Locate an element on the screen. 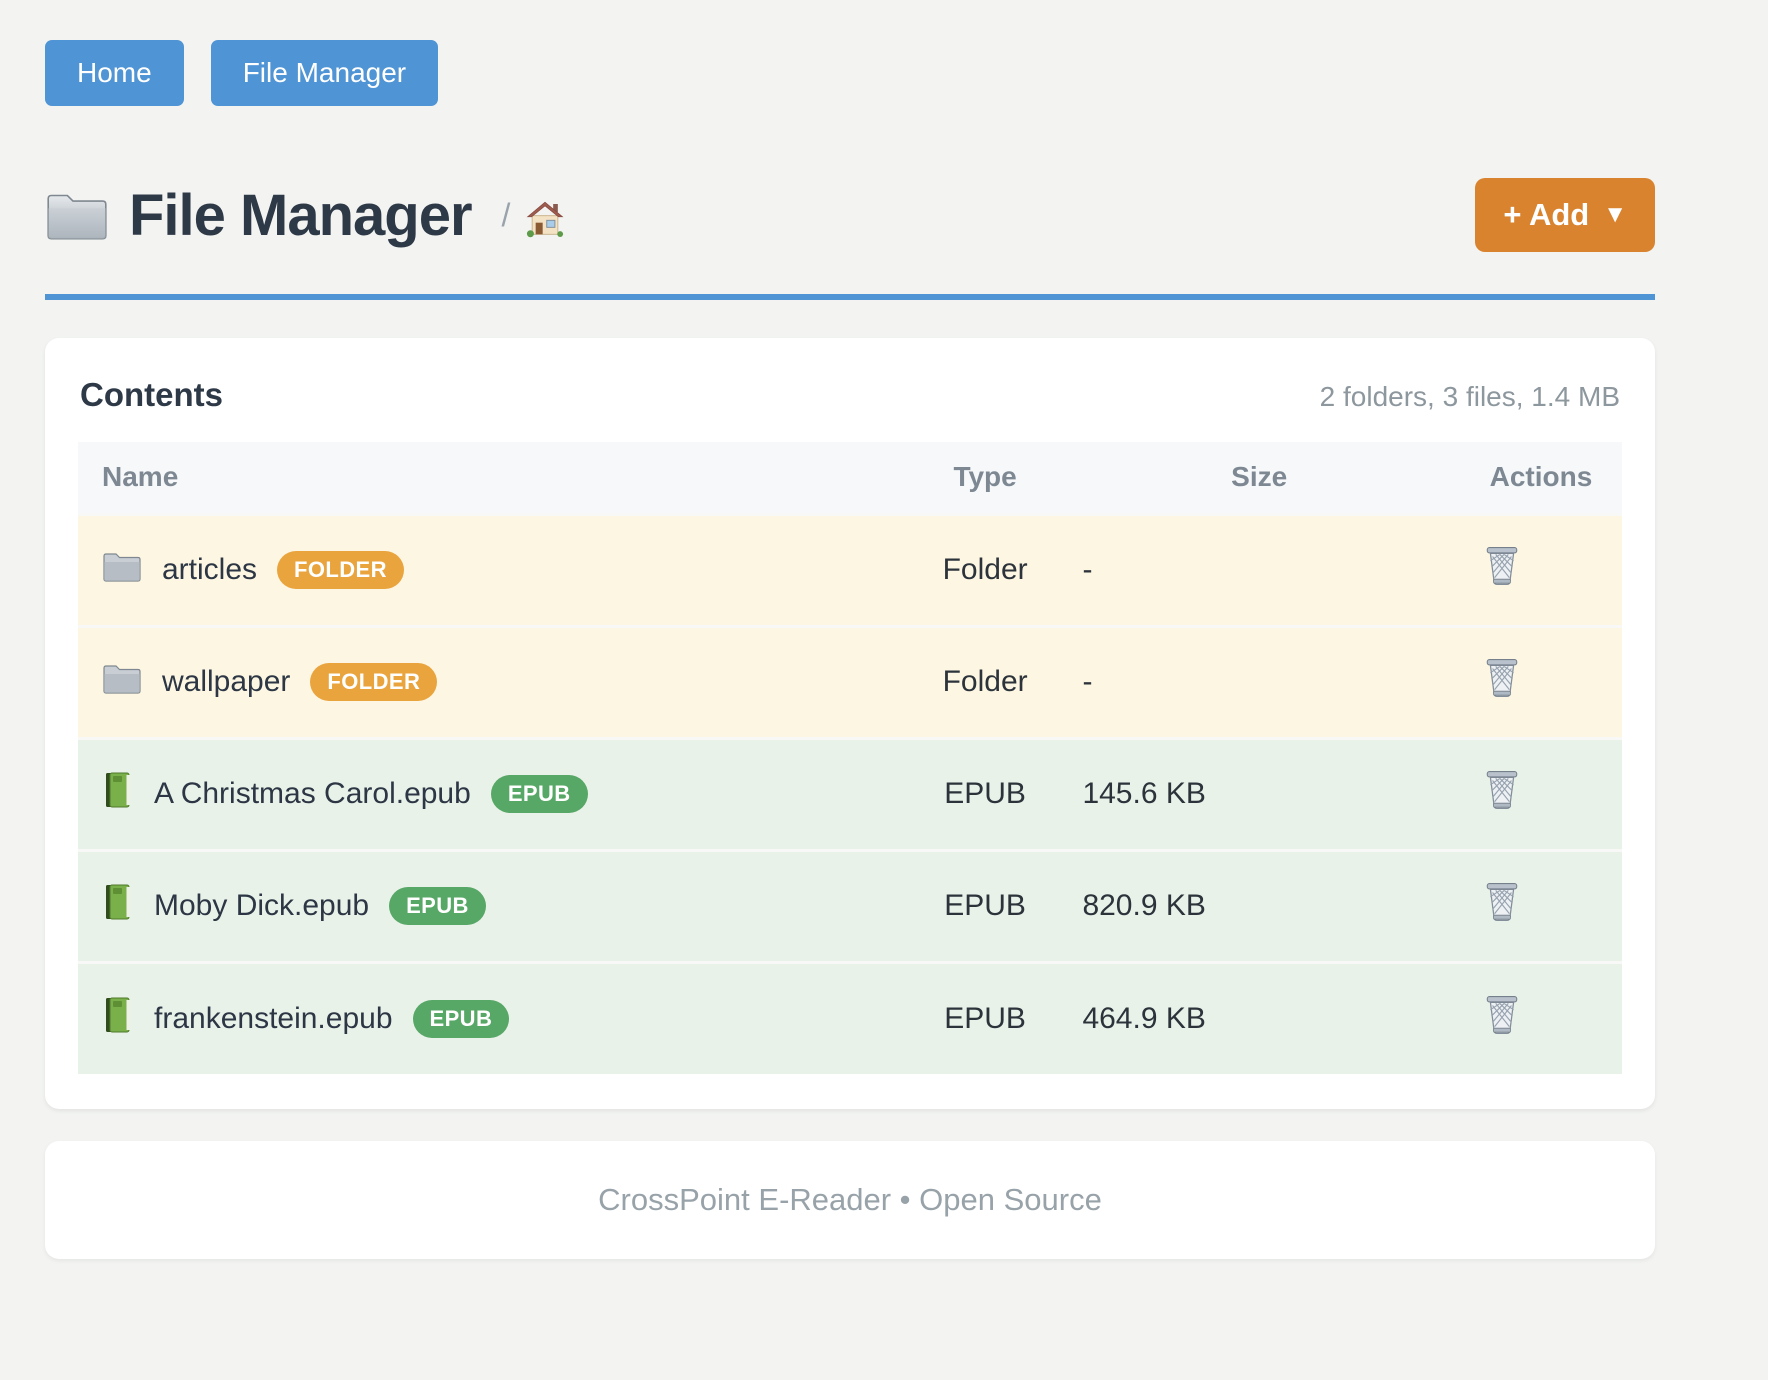 This screenshot has width=1768, height=1380. nav-file-manager-button: File Manager is located at coordinates (324, 73).